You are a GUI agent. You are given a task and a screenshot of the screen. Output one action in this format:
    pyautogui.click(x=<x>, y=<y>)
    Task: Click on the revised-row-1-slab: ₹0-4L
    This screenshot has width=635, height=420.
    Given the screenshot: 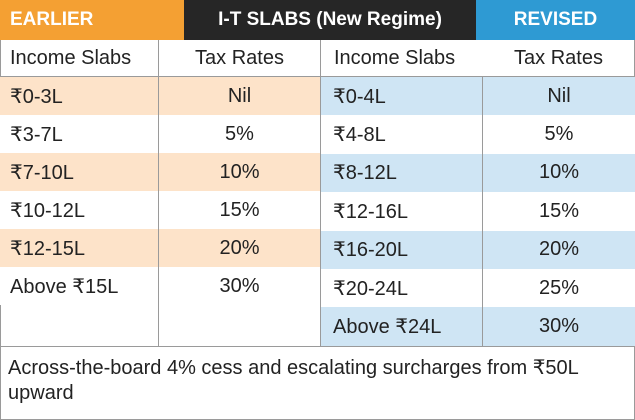 What is the action you would take?
    pyautogui.click(x=401, y=96)
    